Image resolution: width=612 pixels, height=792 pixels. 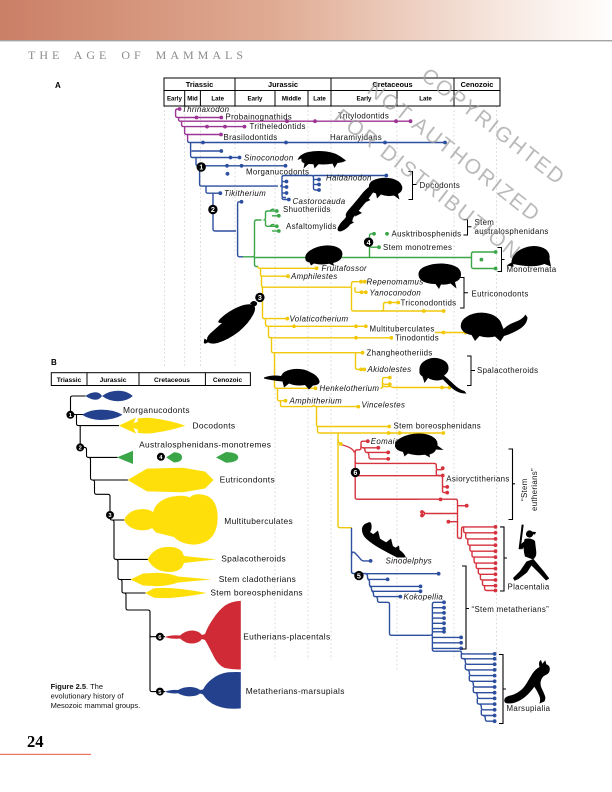 What do you see at coordinates (307, 209) in the screenshot?
I see `svg-text: Shuotheriids` at bounding box center [307, 209].